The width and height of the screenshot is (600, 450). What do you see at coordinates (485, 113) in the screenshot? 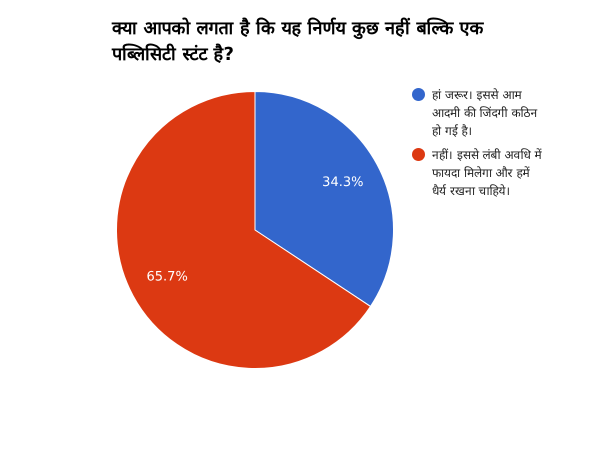
I see `legend-label: हां जरूर। इससे आम आदमी की जिंदगी कठिन हो गई है।` at bounding box center [485, 113].